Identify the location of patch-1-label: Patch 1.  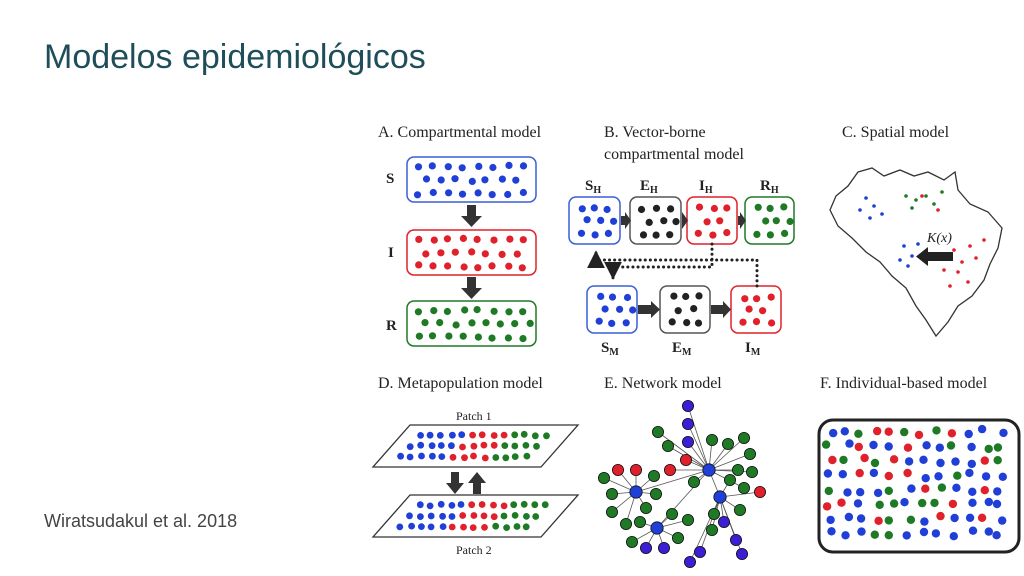
(474, 416).